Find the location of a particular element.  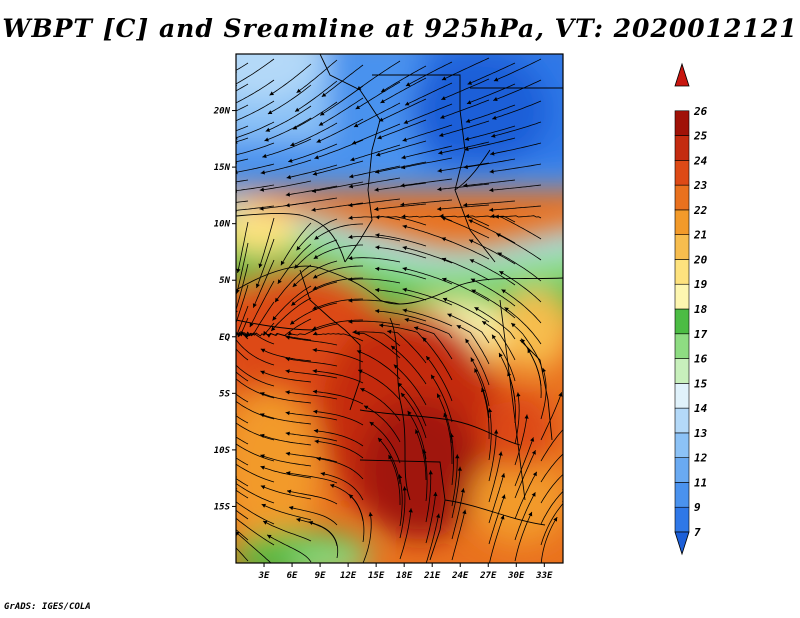

lon-tick-label: 15E is located at coordinates (376, 576).